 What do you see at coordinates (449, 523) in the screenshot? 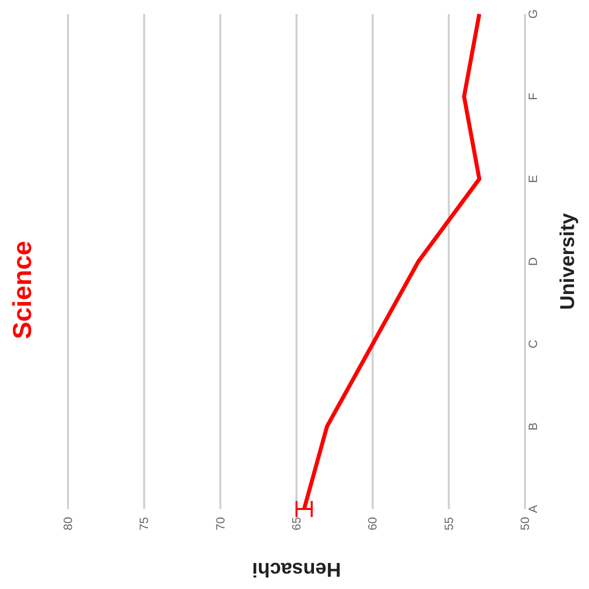
I see `x-tick-label: 55` at bounding box center [449, 523].